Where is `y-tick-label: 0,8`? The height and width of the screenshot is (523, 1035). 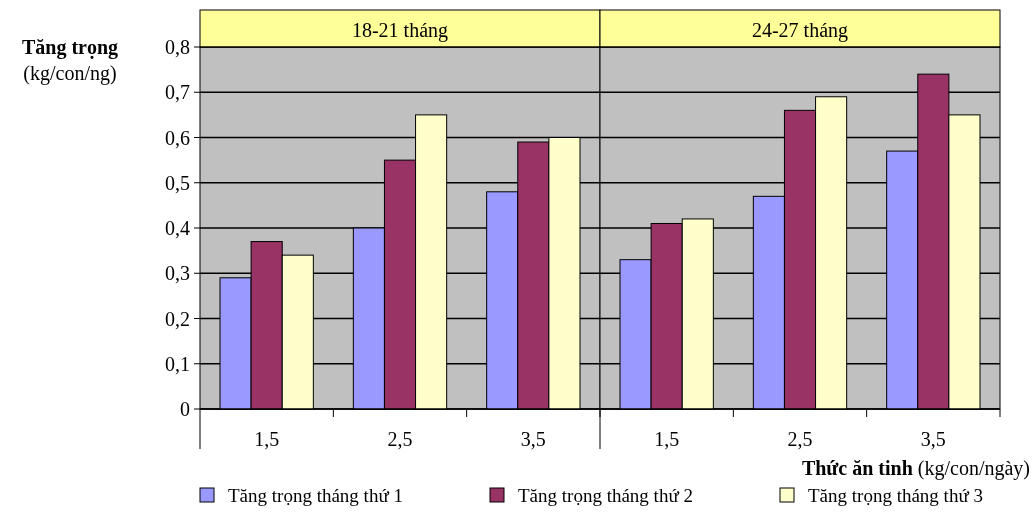 y-tick-label: 0,8 is located at coordinates (177, 47).